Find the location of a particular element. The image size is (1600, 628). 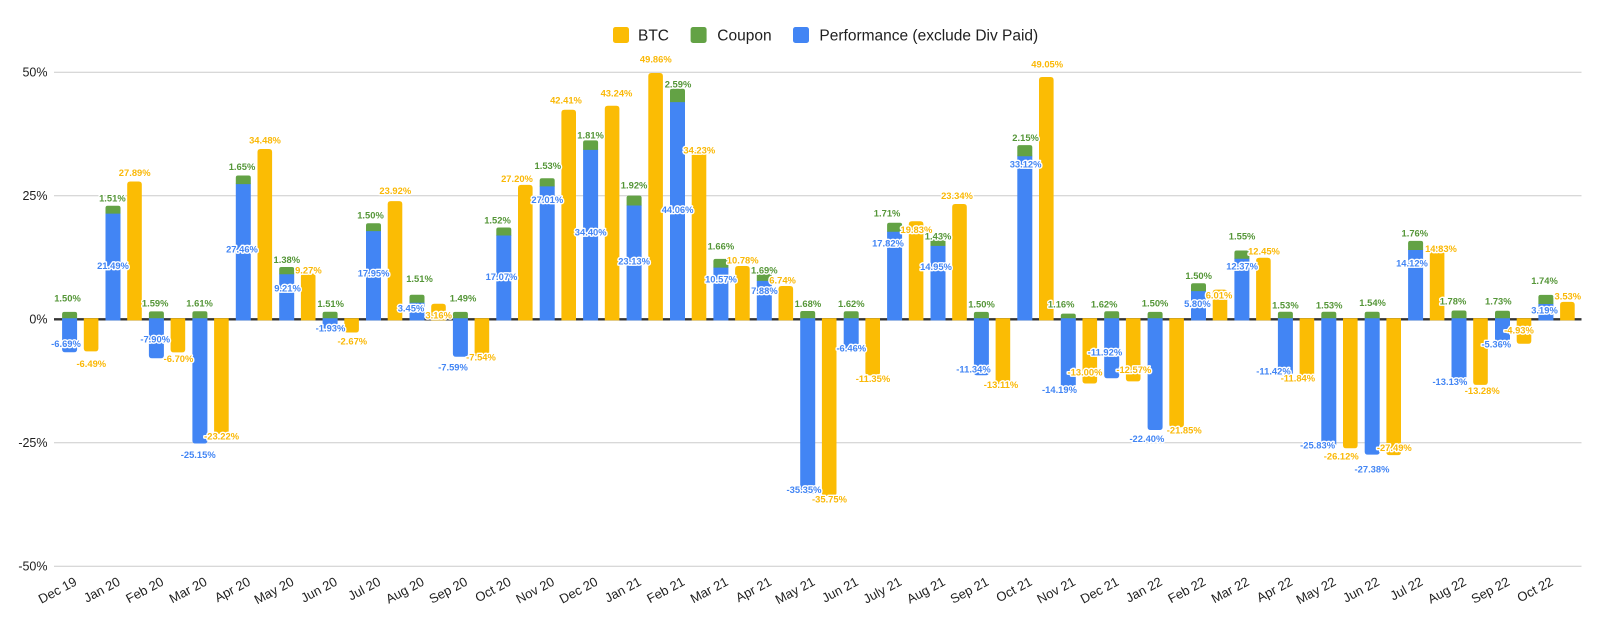

svg-text: -11.34% is located at coordinates (973, 369).